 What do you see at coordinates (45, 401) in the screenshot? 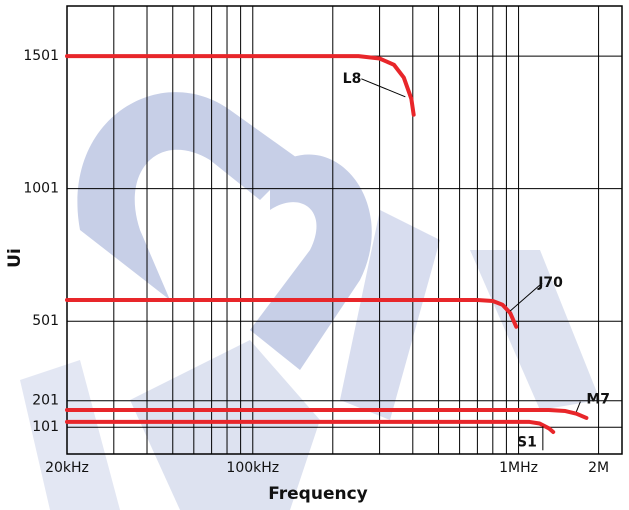
I see `y-tick-label: 201` at bounding box center [45, 401].